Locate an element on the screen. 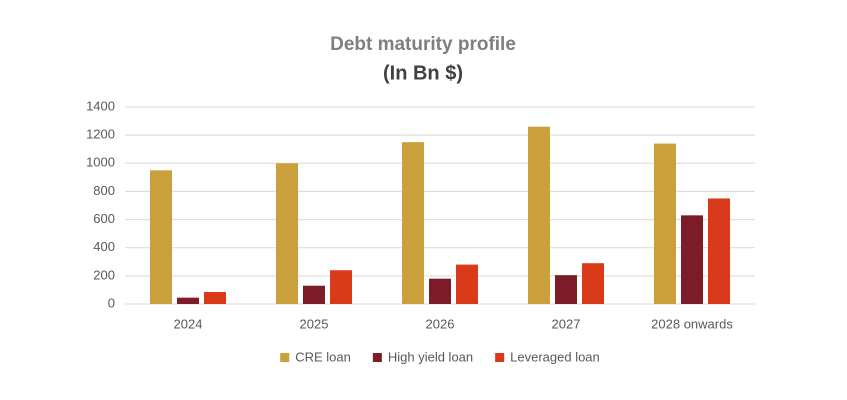 Image resolution: width=847 pixels, height=400 pixels. chart-subtitle: (In Bn $) is located at coordinates (423, 73).